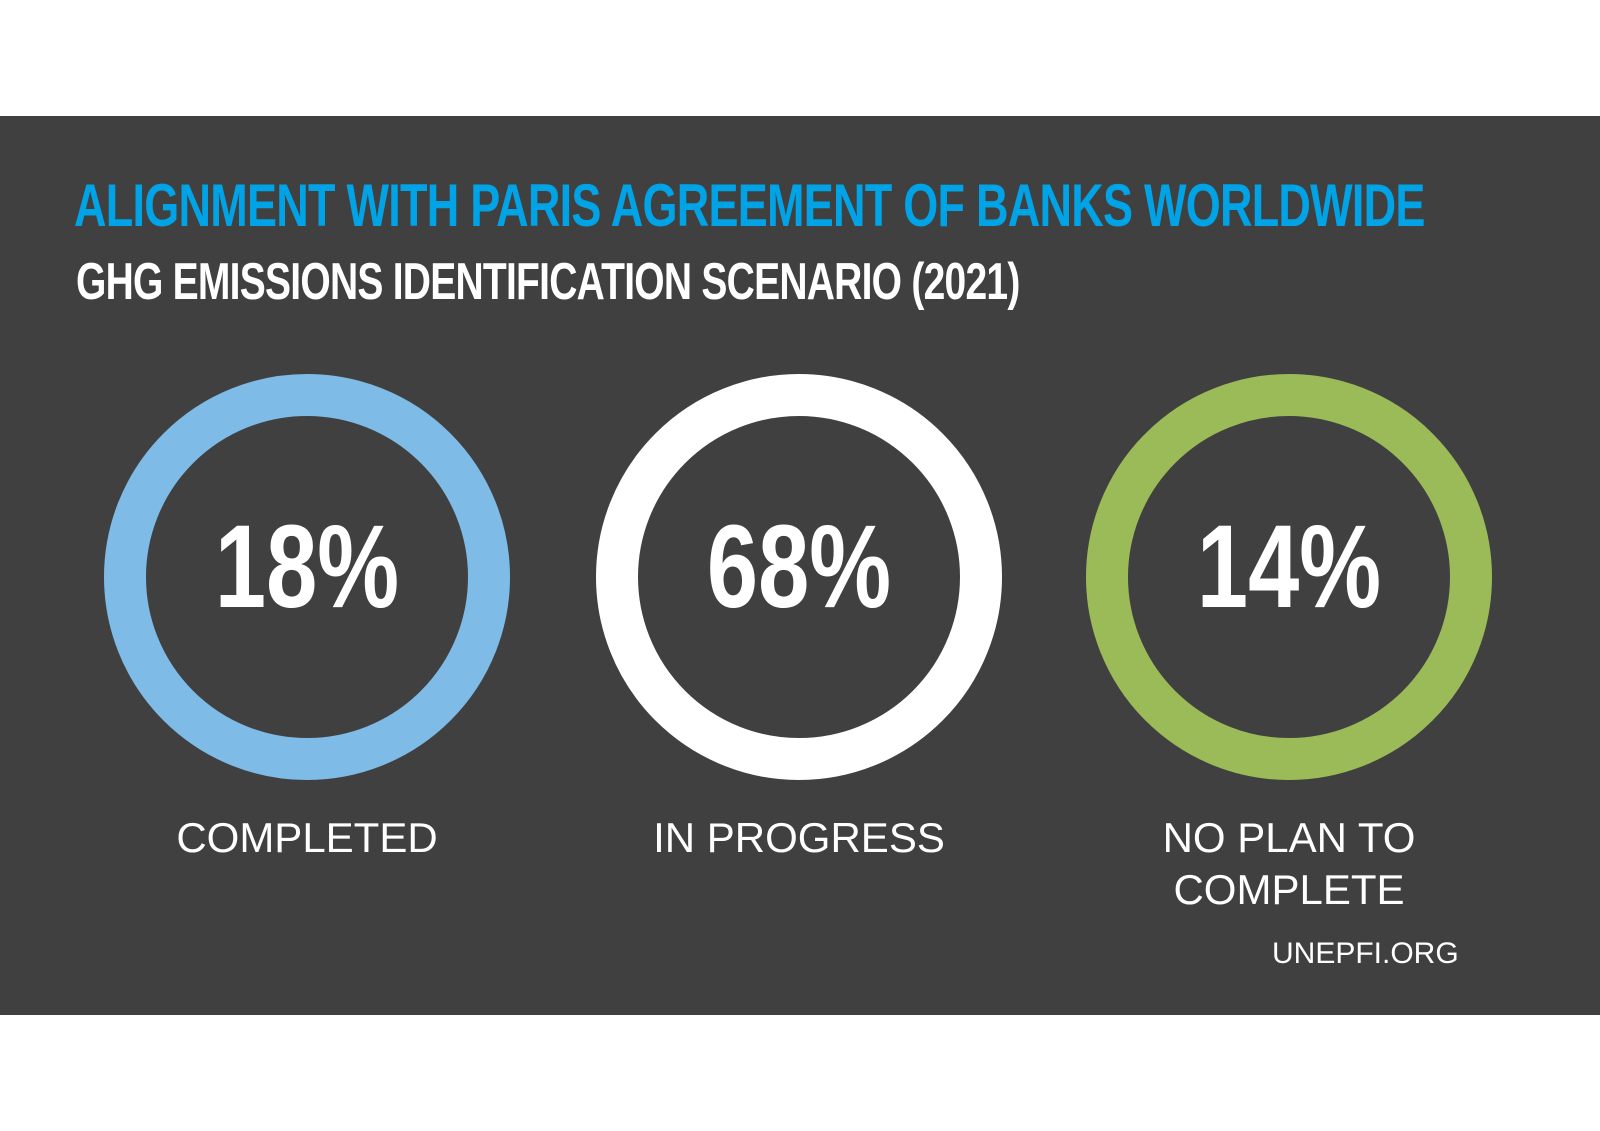 This screenshot has width=1600, height=1131. I want to click on ring-completed, so click(307, 577).